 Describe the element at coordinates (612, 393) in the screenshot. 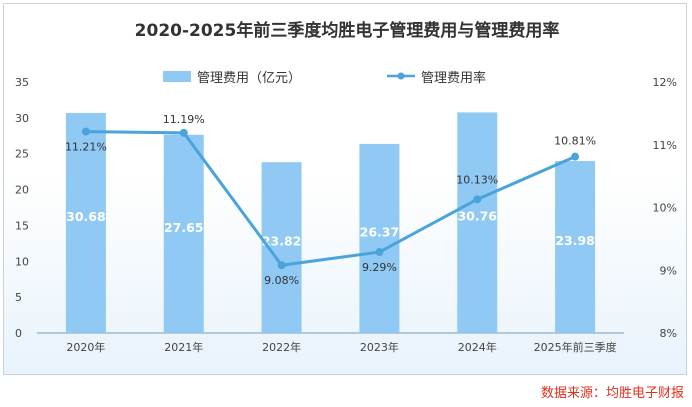

I see `source-note: 数据来源：均胜电子财报` at that location.